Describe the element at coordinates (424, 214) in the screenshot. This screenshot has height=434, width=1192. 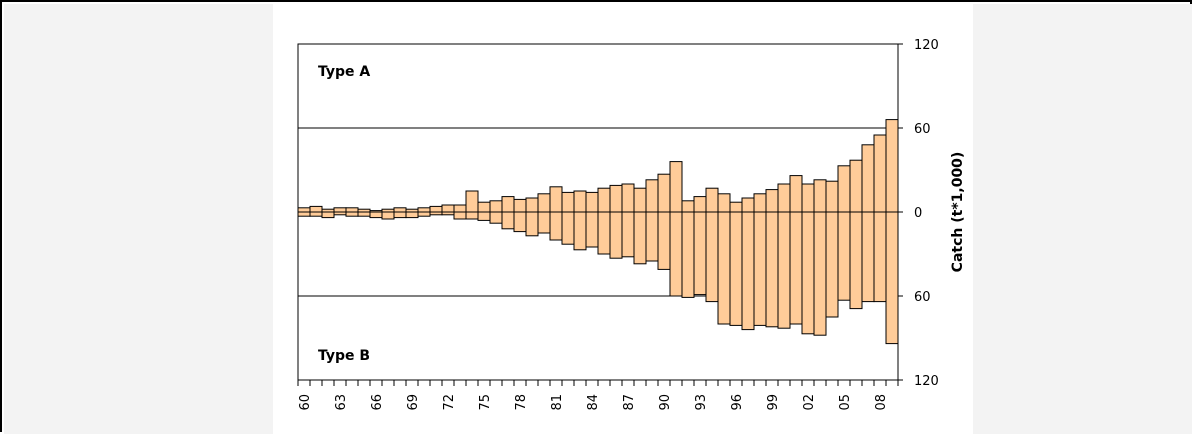
I see `type-b-bar-1970` at that location.